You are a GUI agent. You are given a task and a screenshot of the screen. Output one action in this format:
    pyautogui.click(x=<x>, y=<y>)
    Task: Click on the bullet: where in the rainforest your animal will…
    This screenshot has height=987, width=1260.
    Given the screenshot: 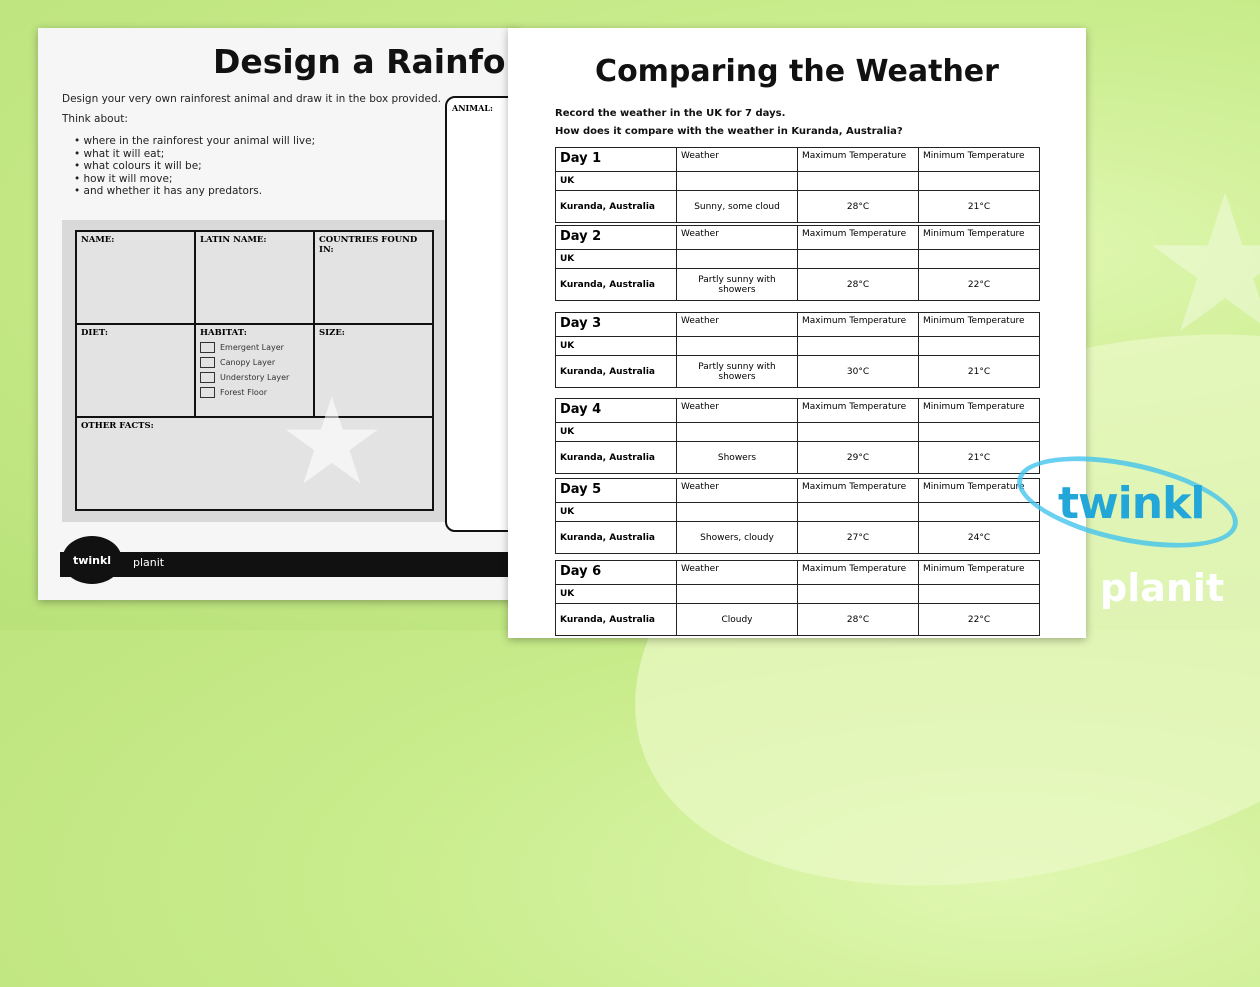 What is the action you would take?
    pyautogui.click(x=257, y=141)
    